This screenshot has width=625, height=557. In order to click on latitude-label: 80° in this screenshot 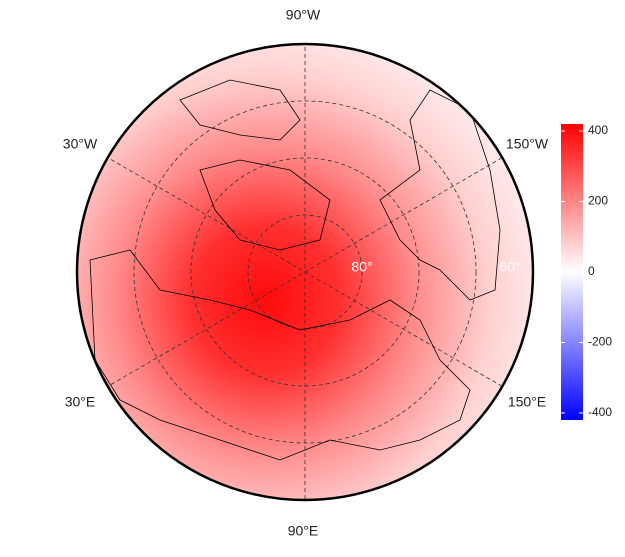, I will do `click(361, 267)`.